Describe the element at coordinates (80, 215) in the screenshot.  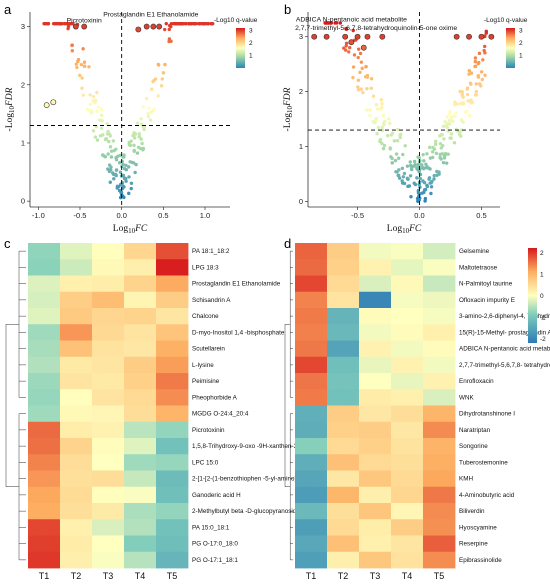
I see `x-tick-label: -0.5` at that location.